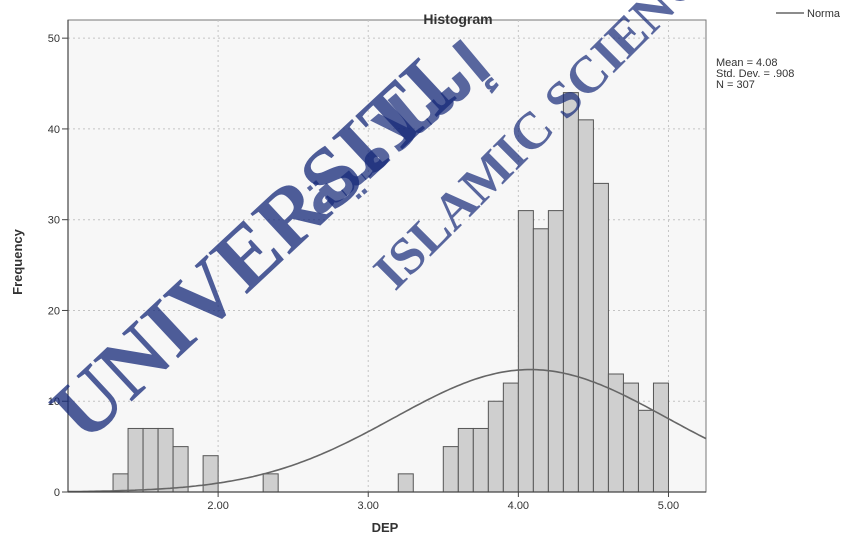  I want to click on x-axis-label: DEP, so click(385, 527).